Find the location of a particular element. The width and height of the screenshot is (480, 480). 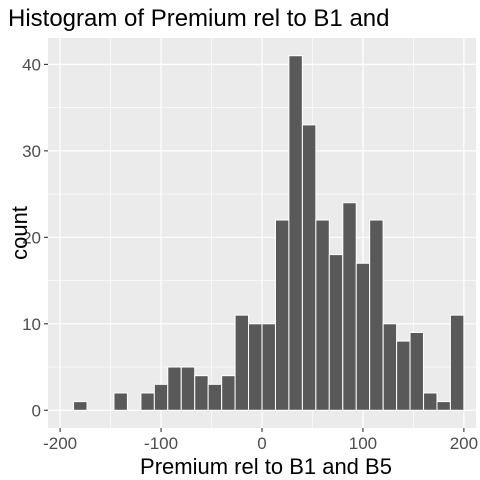

x-tick-label: 200 is located at coordinates (464, 443).